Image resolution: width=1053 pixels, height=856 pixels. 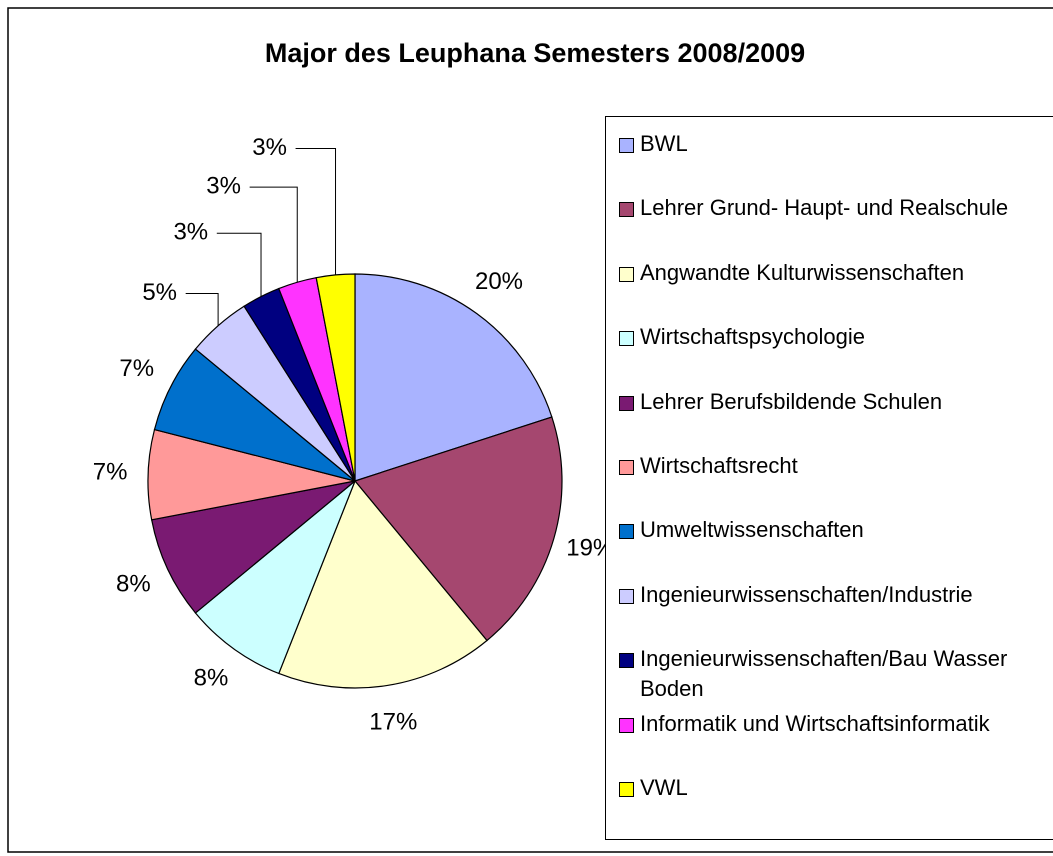 What do you see at coordinates (499, 281) in the screenshot?
I see `data-label: 20%` at bounding box center [499, 281].